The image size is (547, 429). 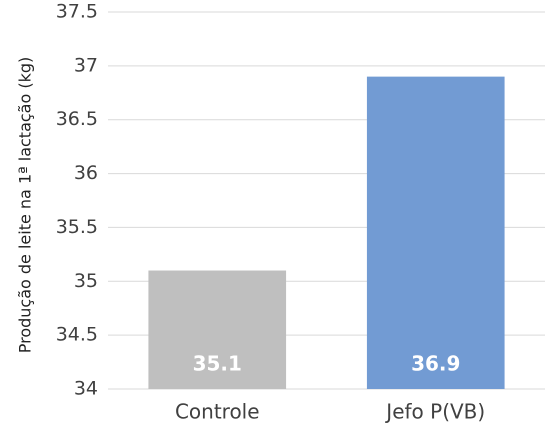 What do you see at coordinates (77, 119) in the screenshot?
I see `y-tick-label: 36.5` at bounding box center [77, 119].